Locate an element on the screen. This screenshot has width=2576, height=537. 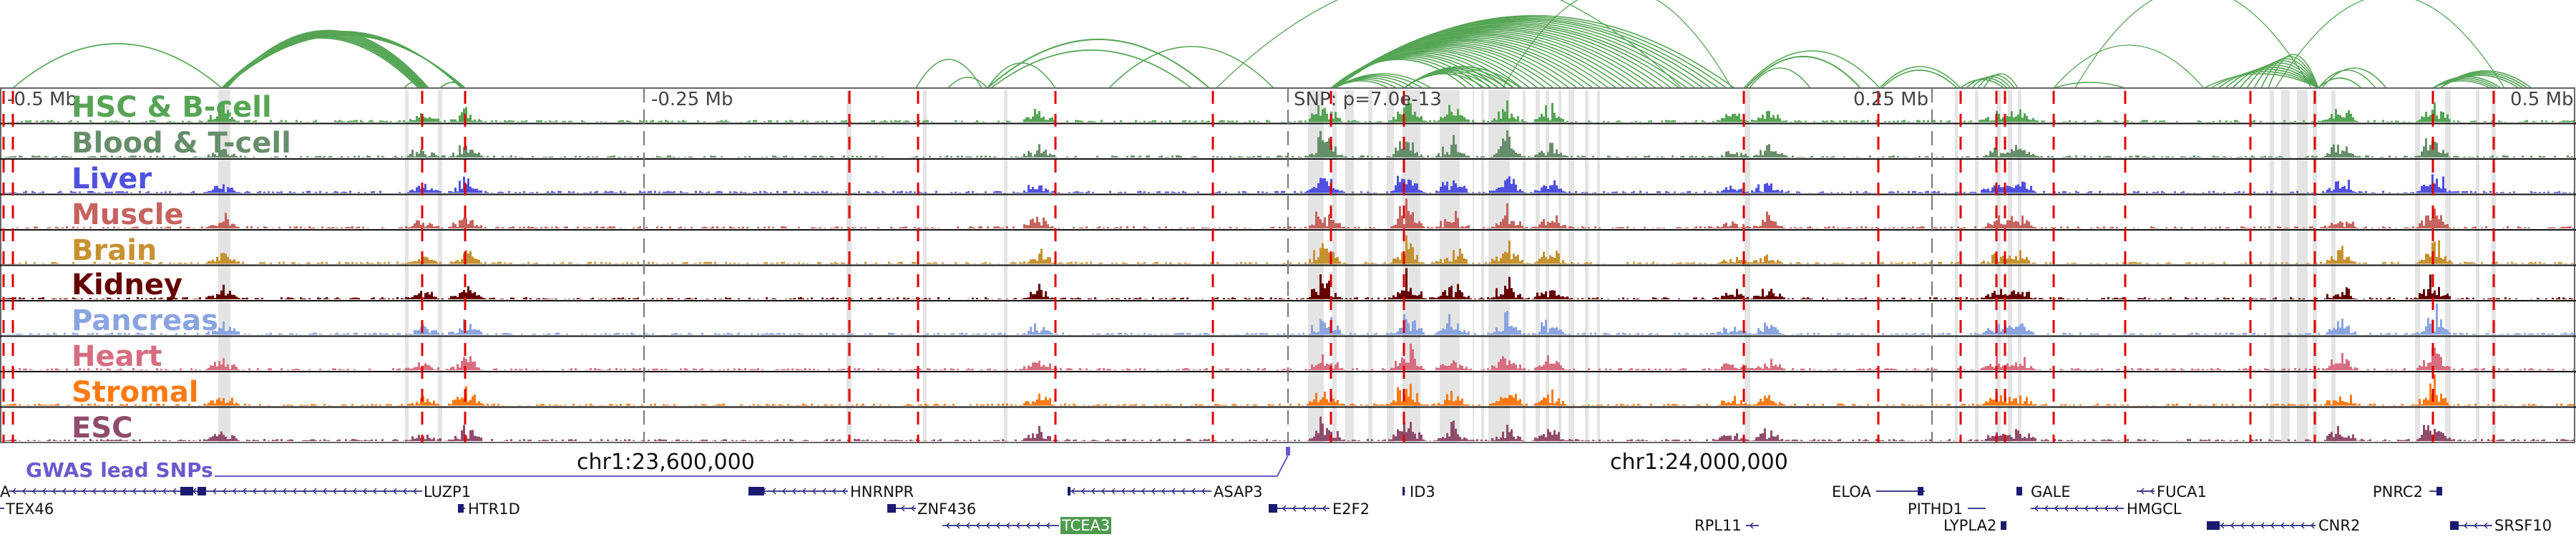
gene-label-cnr2: CNR2 is located at coordinates (2339, 525).